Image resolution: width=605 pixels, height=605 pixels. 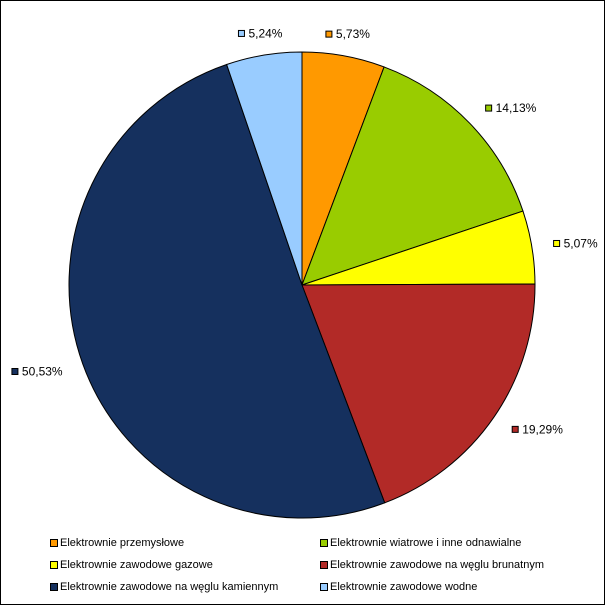 I want to click on legend-label: Elektrownie zawodowe na węglu brunatnym, so click(x=437, y=565).